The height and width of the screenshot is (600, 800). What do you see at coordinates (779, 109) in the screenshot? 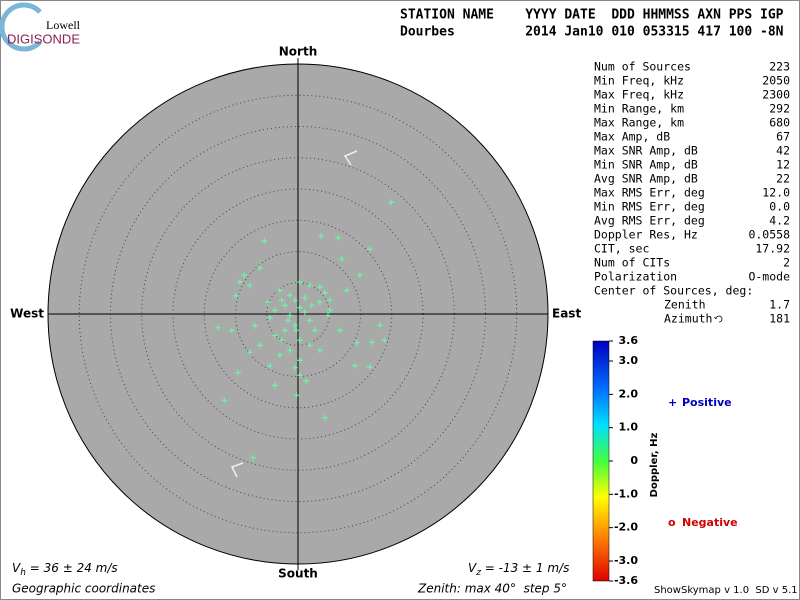
I see `stat-value: 292` at bounding box center [779, 109].